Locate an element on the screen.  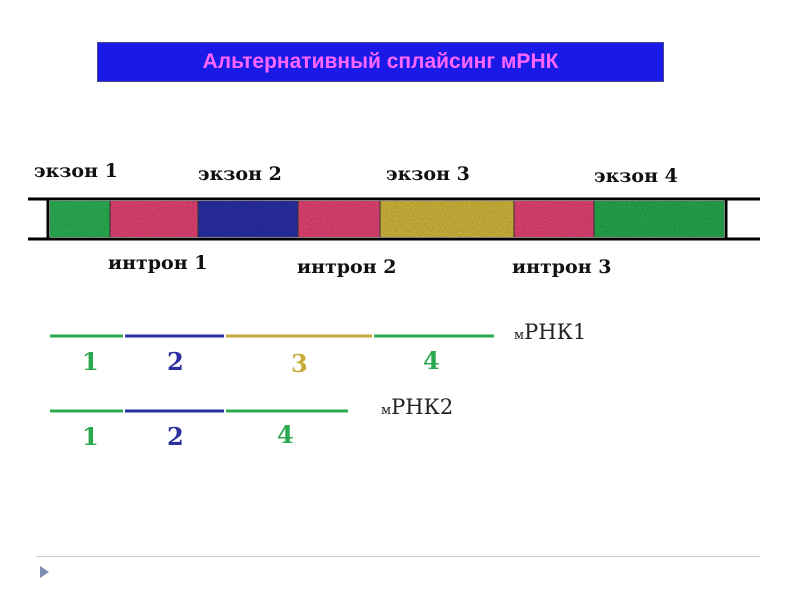
page-title: Альтернативный сплайсинг мРНК is located at coordinates (380, 61).